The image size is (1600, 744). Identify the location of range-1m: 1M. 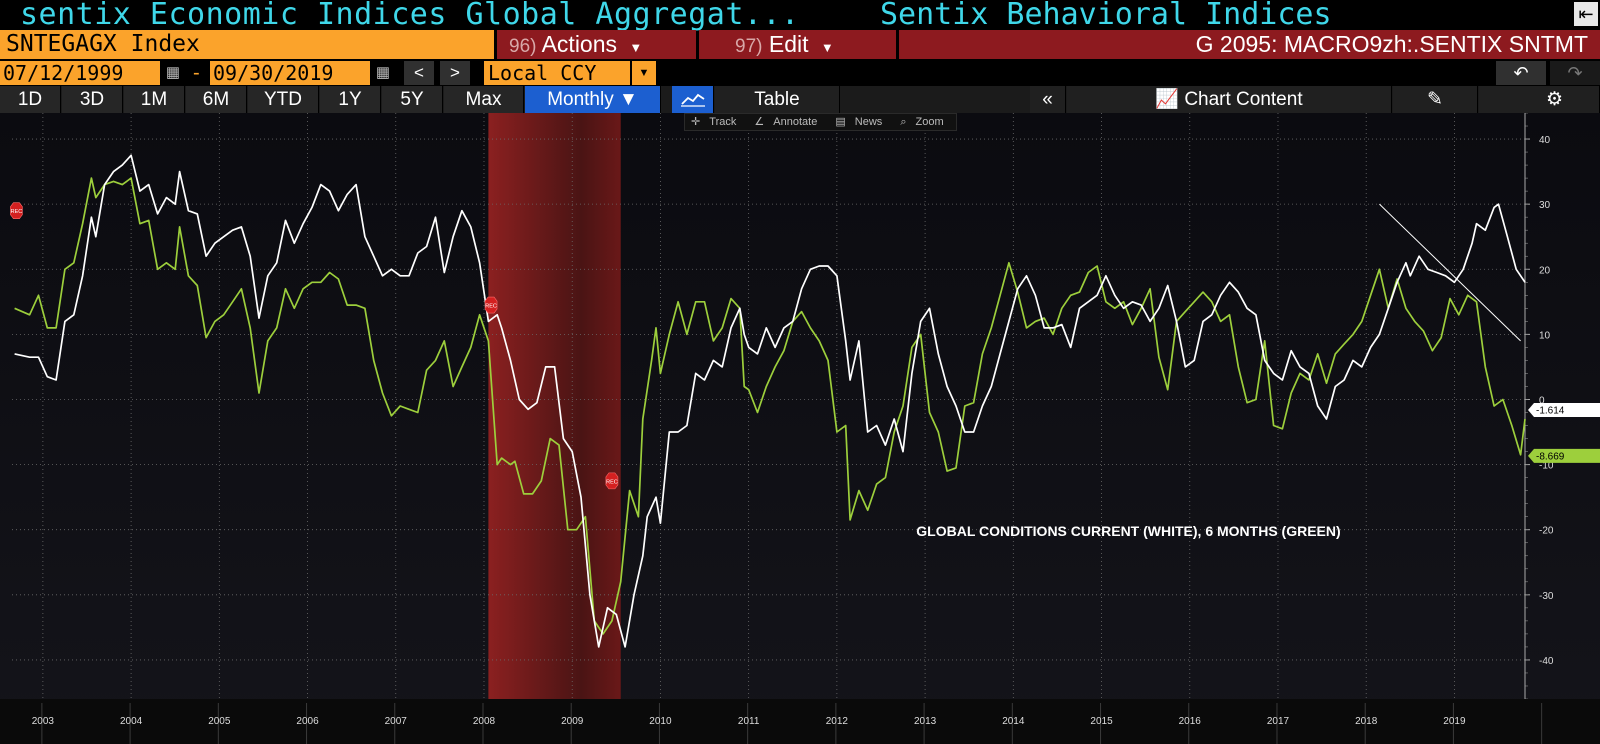
(154, 99).